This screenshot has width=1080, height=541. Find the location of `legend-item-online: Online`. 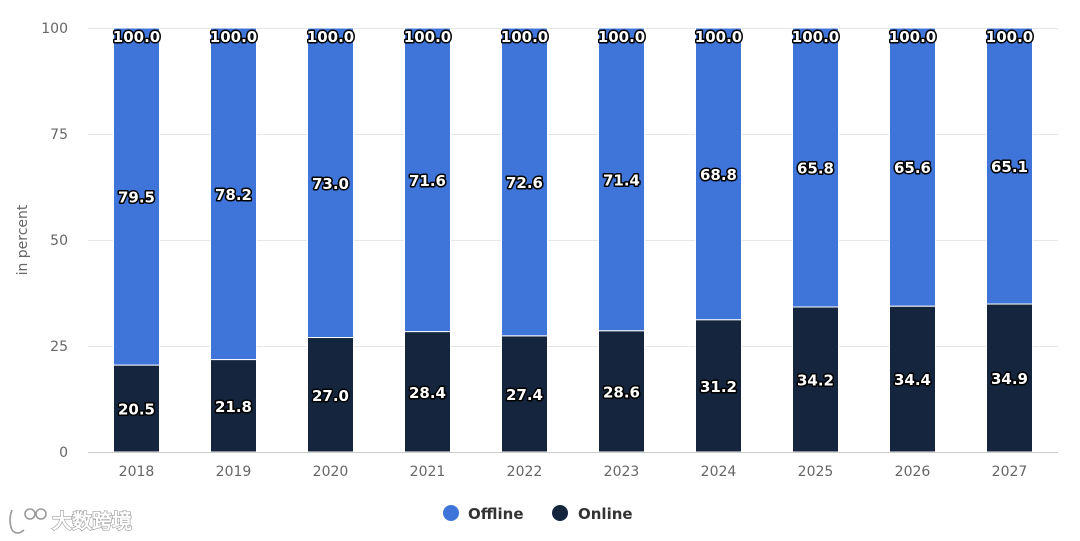

legend-item-online: Online is located at coordinates (592, 514).